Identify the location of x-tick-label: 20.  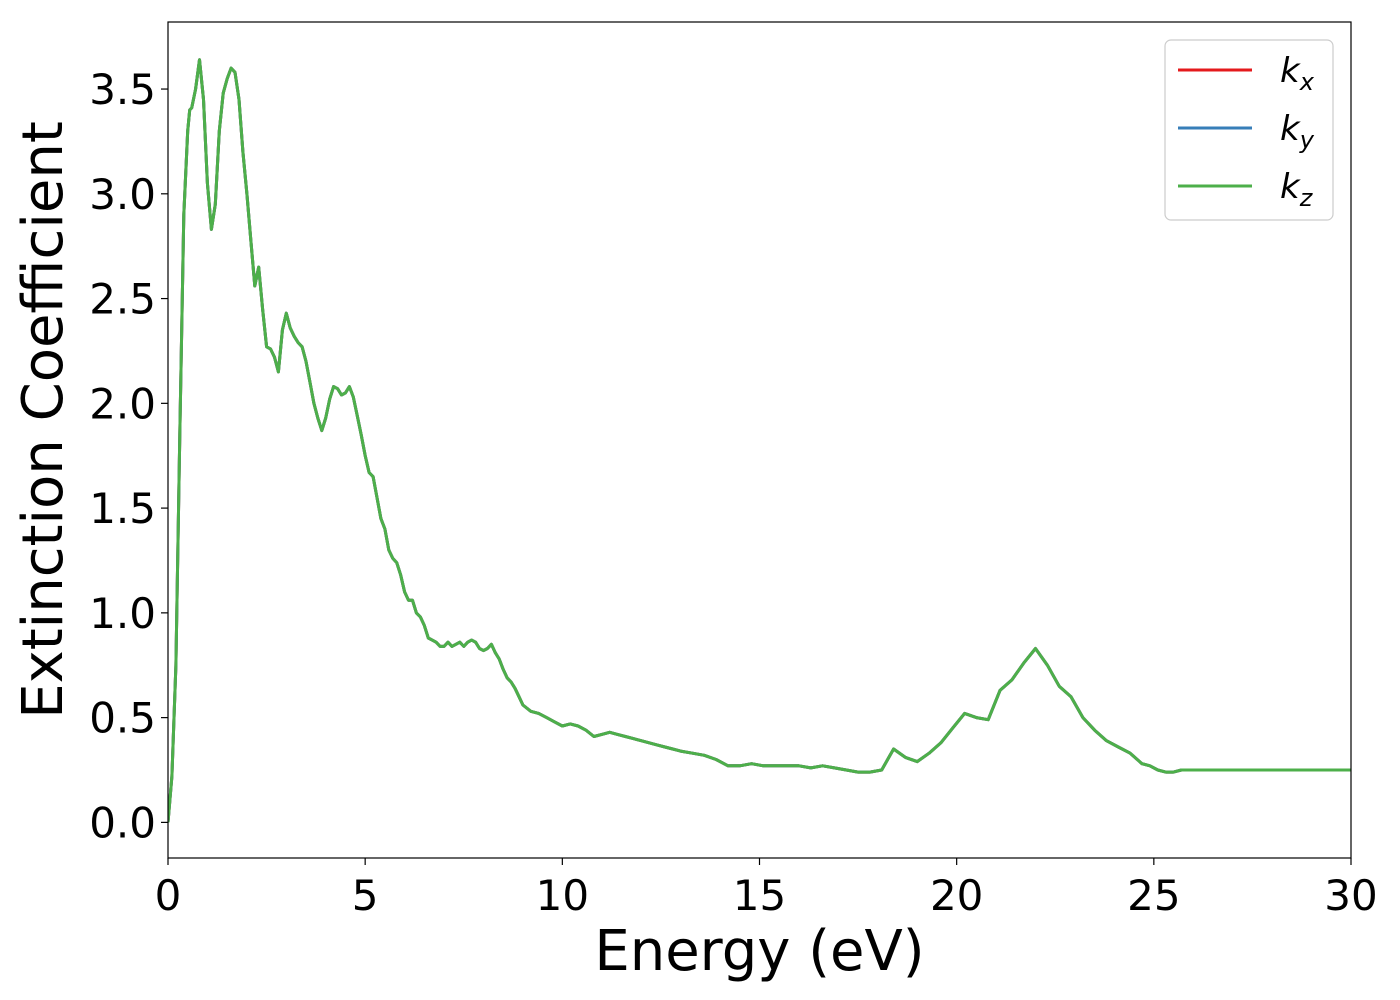
(956, 895).